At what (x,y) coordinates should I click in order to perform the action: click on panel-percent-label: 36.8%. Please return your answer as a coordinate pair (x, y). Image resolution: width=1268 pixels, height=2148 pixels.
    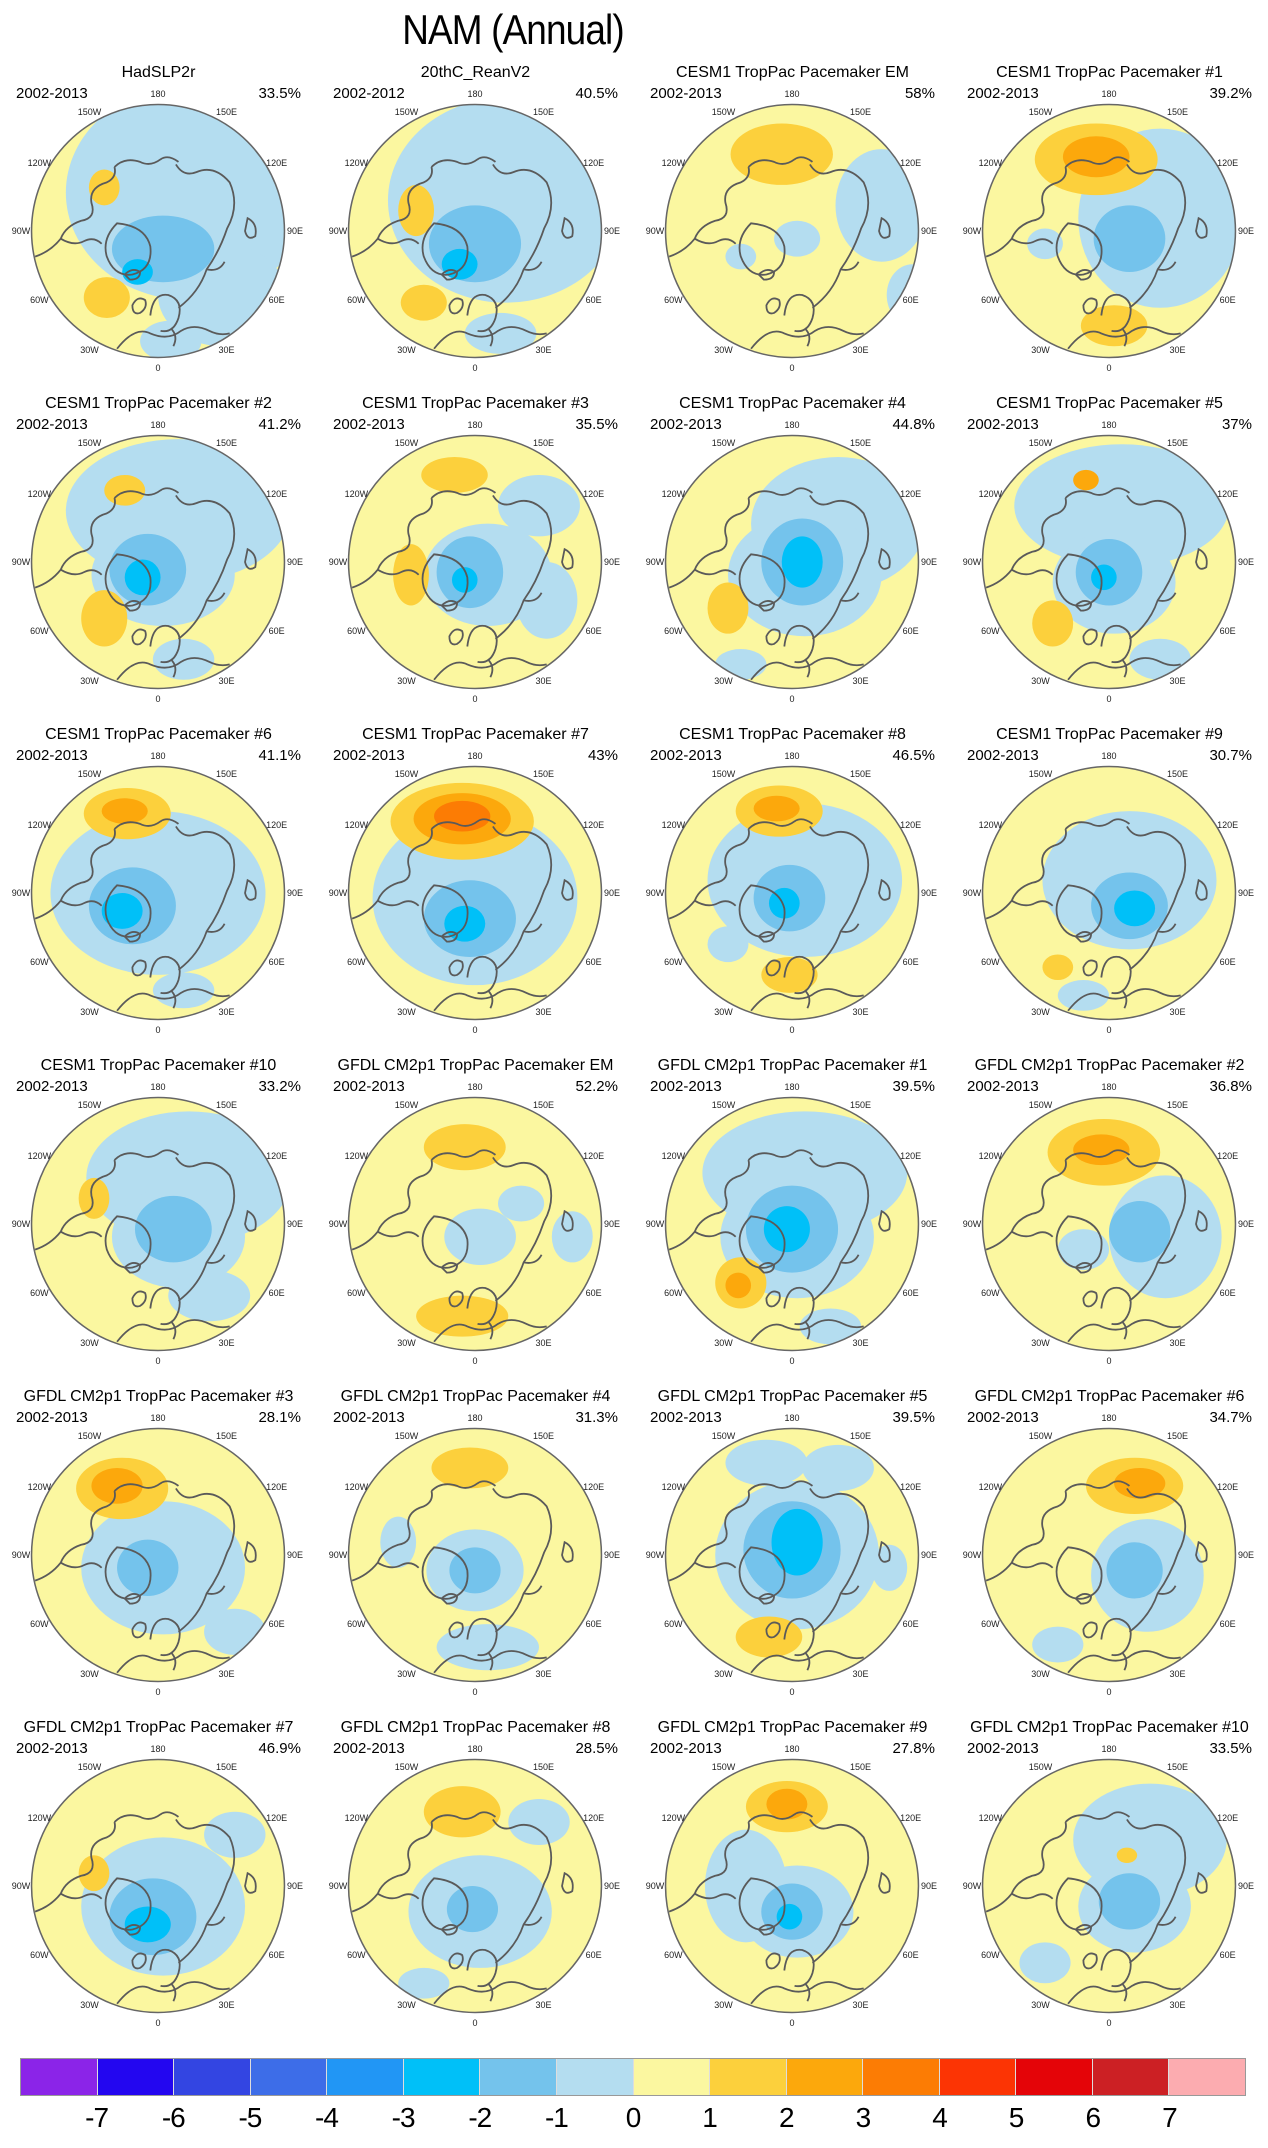
    Looking at the image, I should click on (1230, 1086).